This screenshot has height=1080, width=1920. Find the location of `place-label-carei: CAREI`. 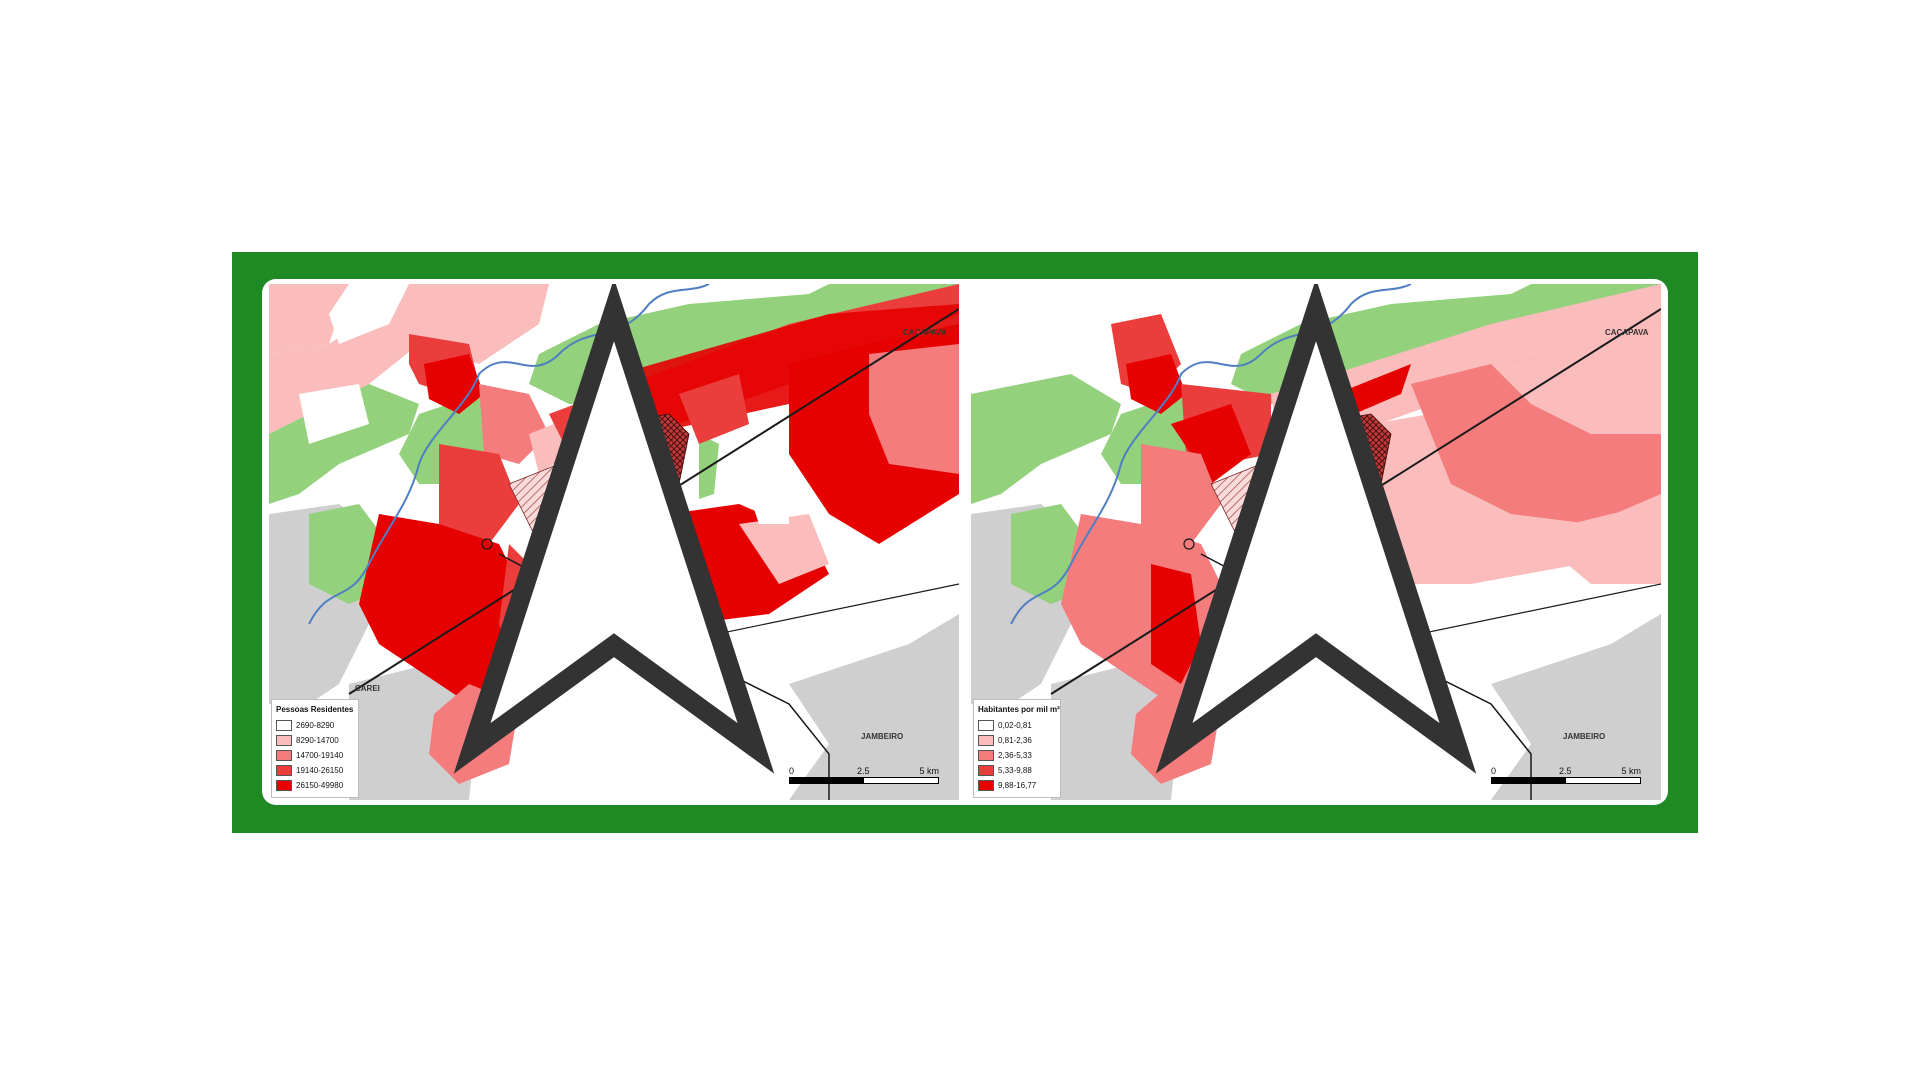

place-label-carei: CAREI is located at coordinates (367, 688).